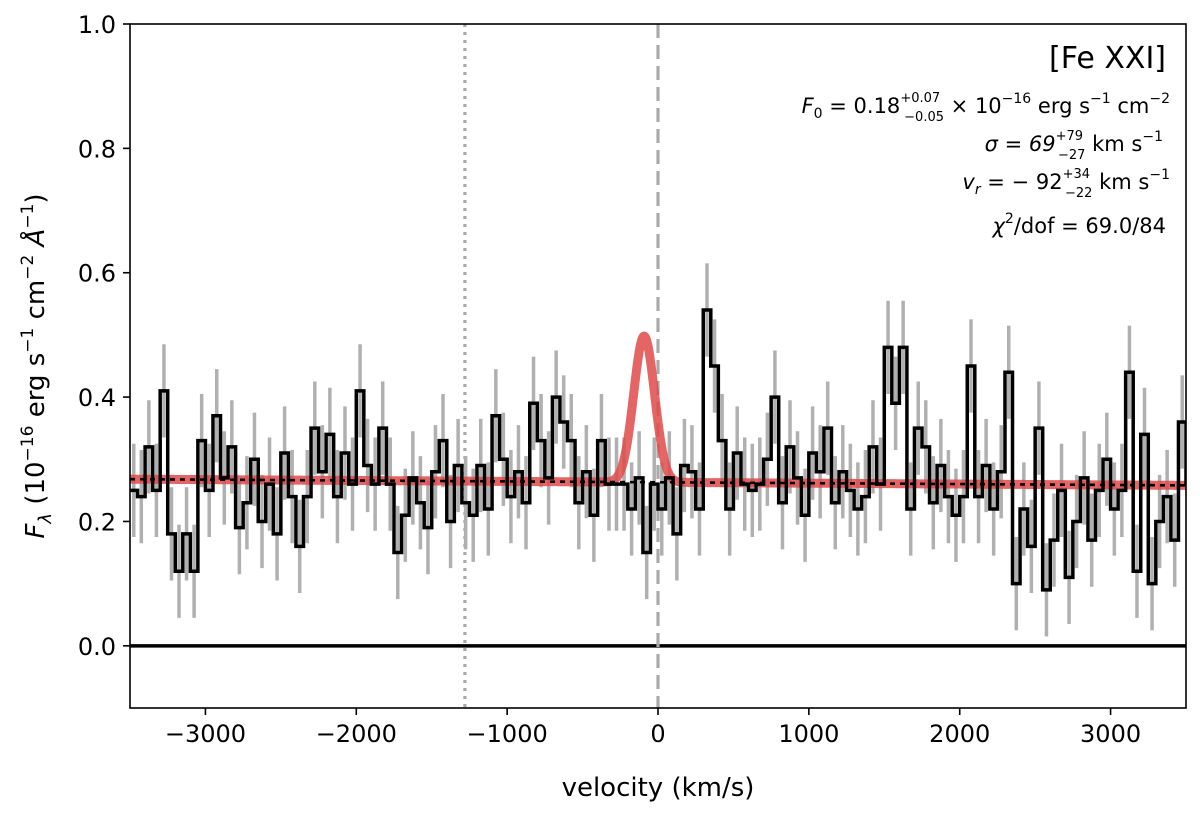  I want to click on sigma-annotation: σ = 69+79 −27 km s−1, so click(1074, 146).